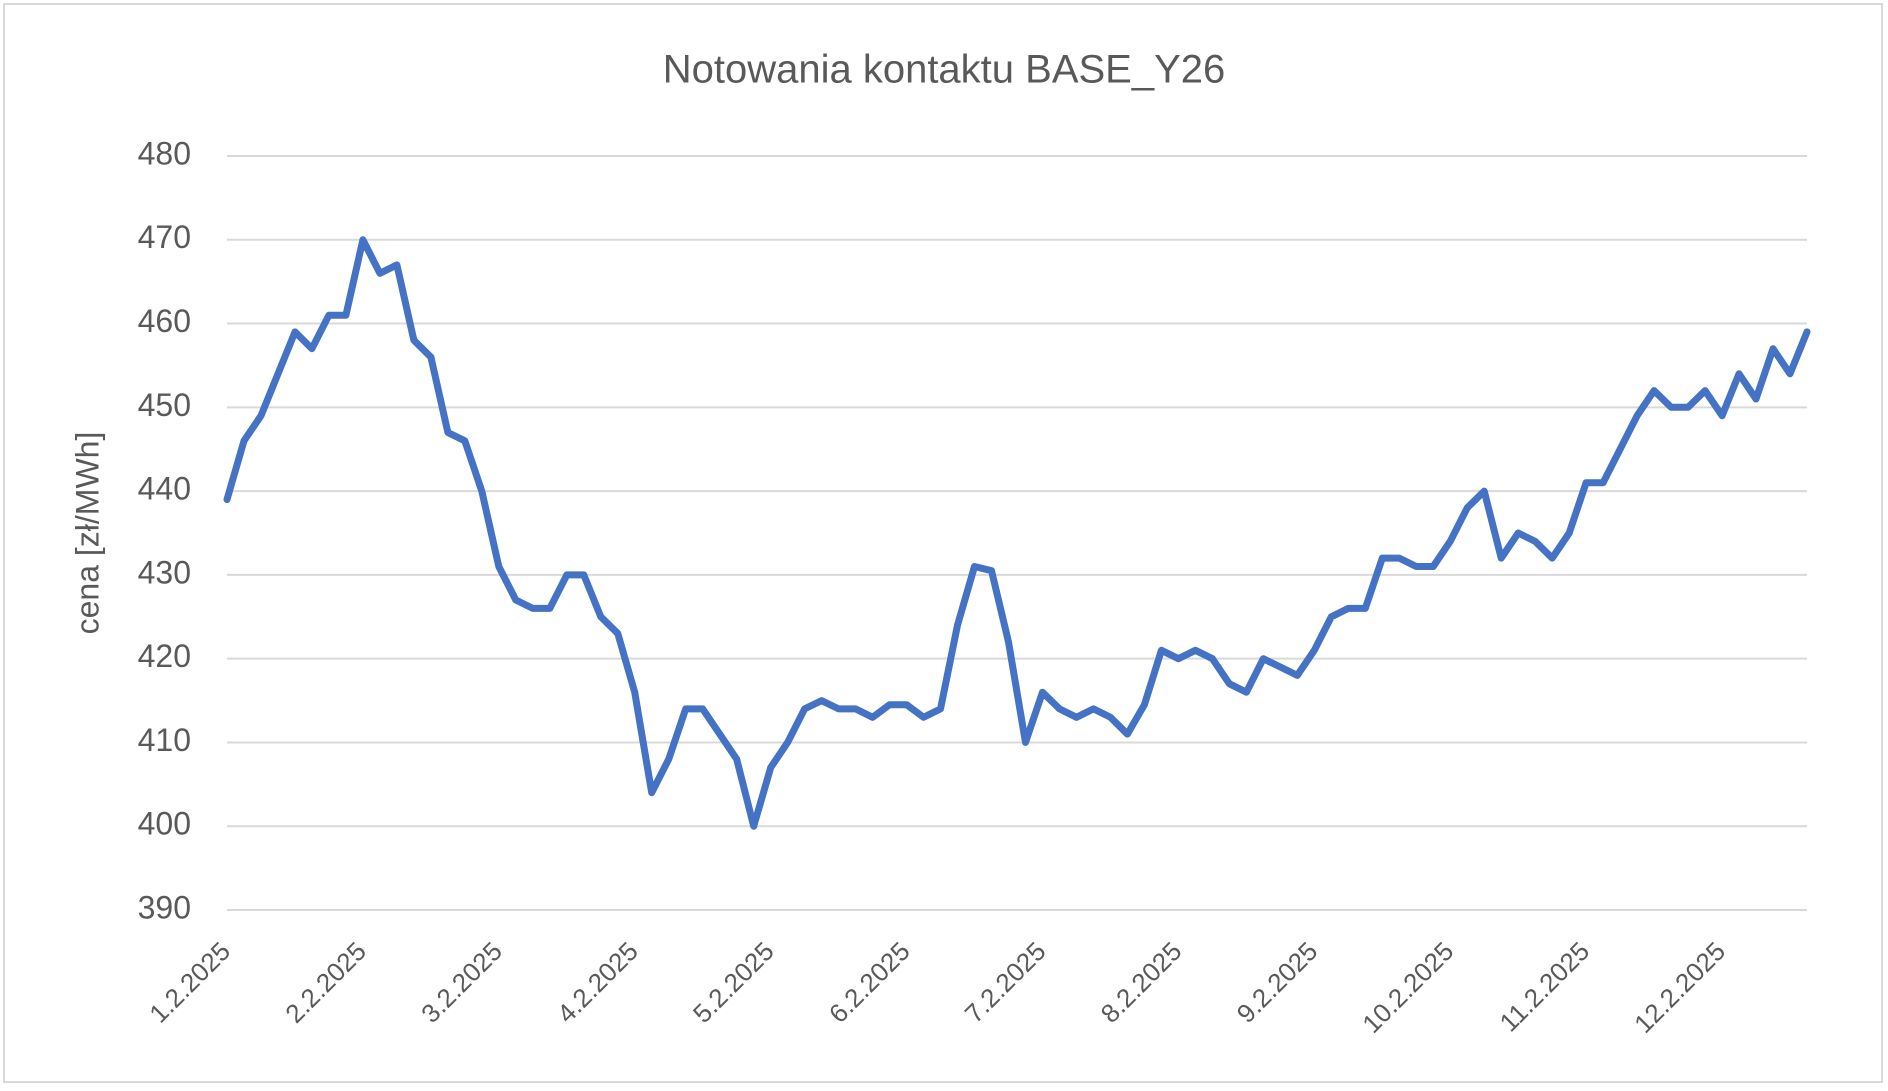 The height and width of the screenshot is (1091, 1888). What do you see at coordinates (164, 572) in the screenshot?
I see `y-tick-label: 430` at bounding box center [164, 572].